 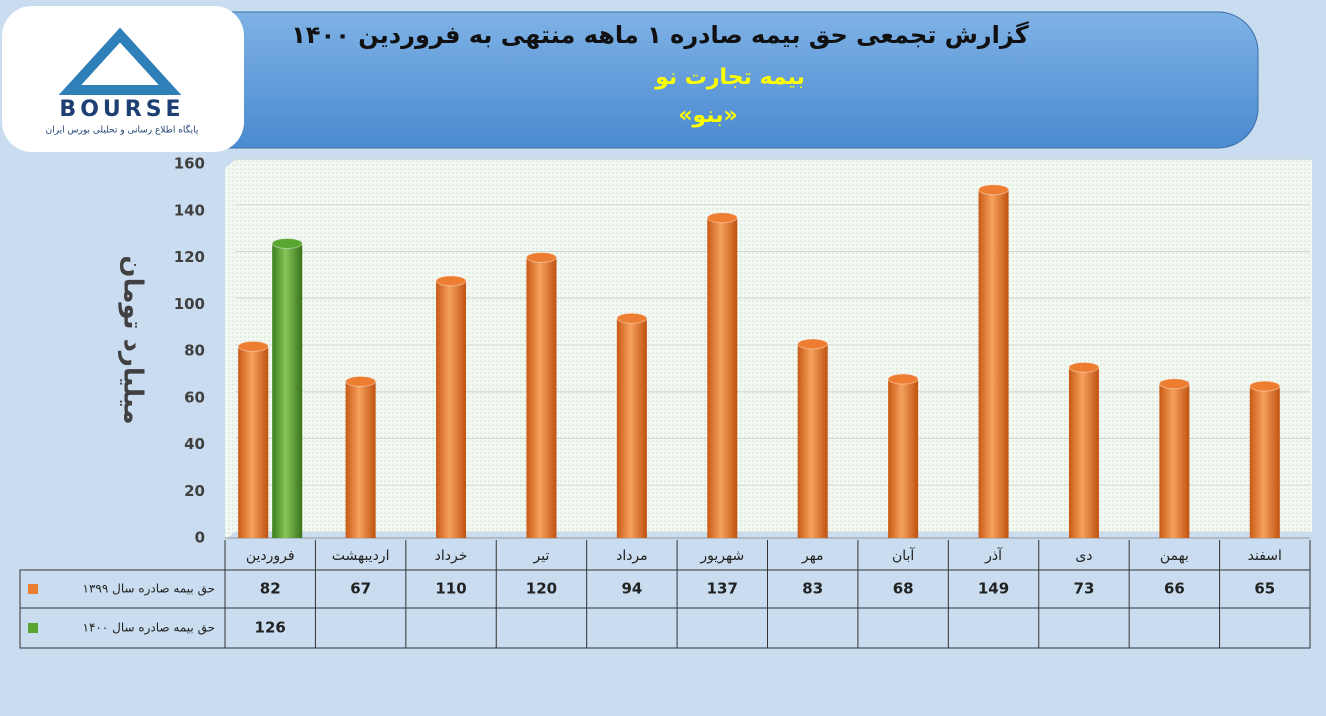 What do you see at coordinates (133, 339) in the screenshot?
I see `y-axis-label: میلیارد تومان` at bounding box center [133, 339].